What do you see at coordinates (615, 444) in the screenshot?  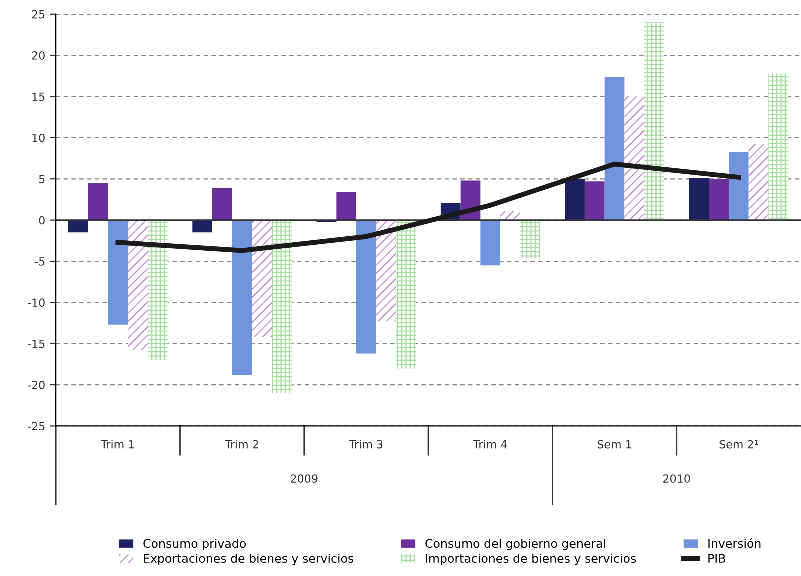 I see `x-tick-label: Sem 1` at bounding box center [615, 444].